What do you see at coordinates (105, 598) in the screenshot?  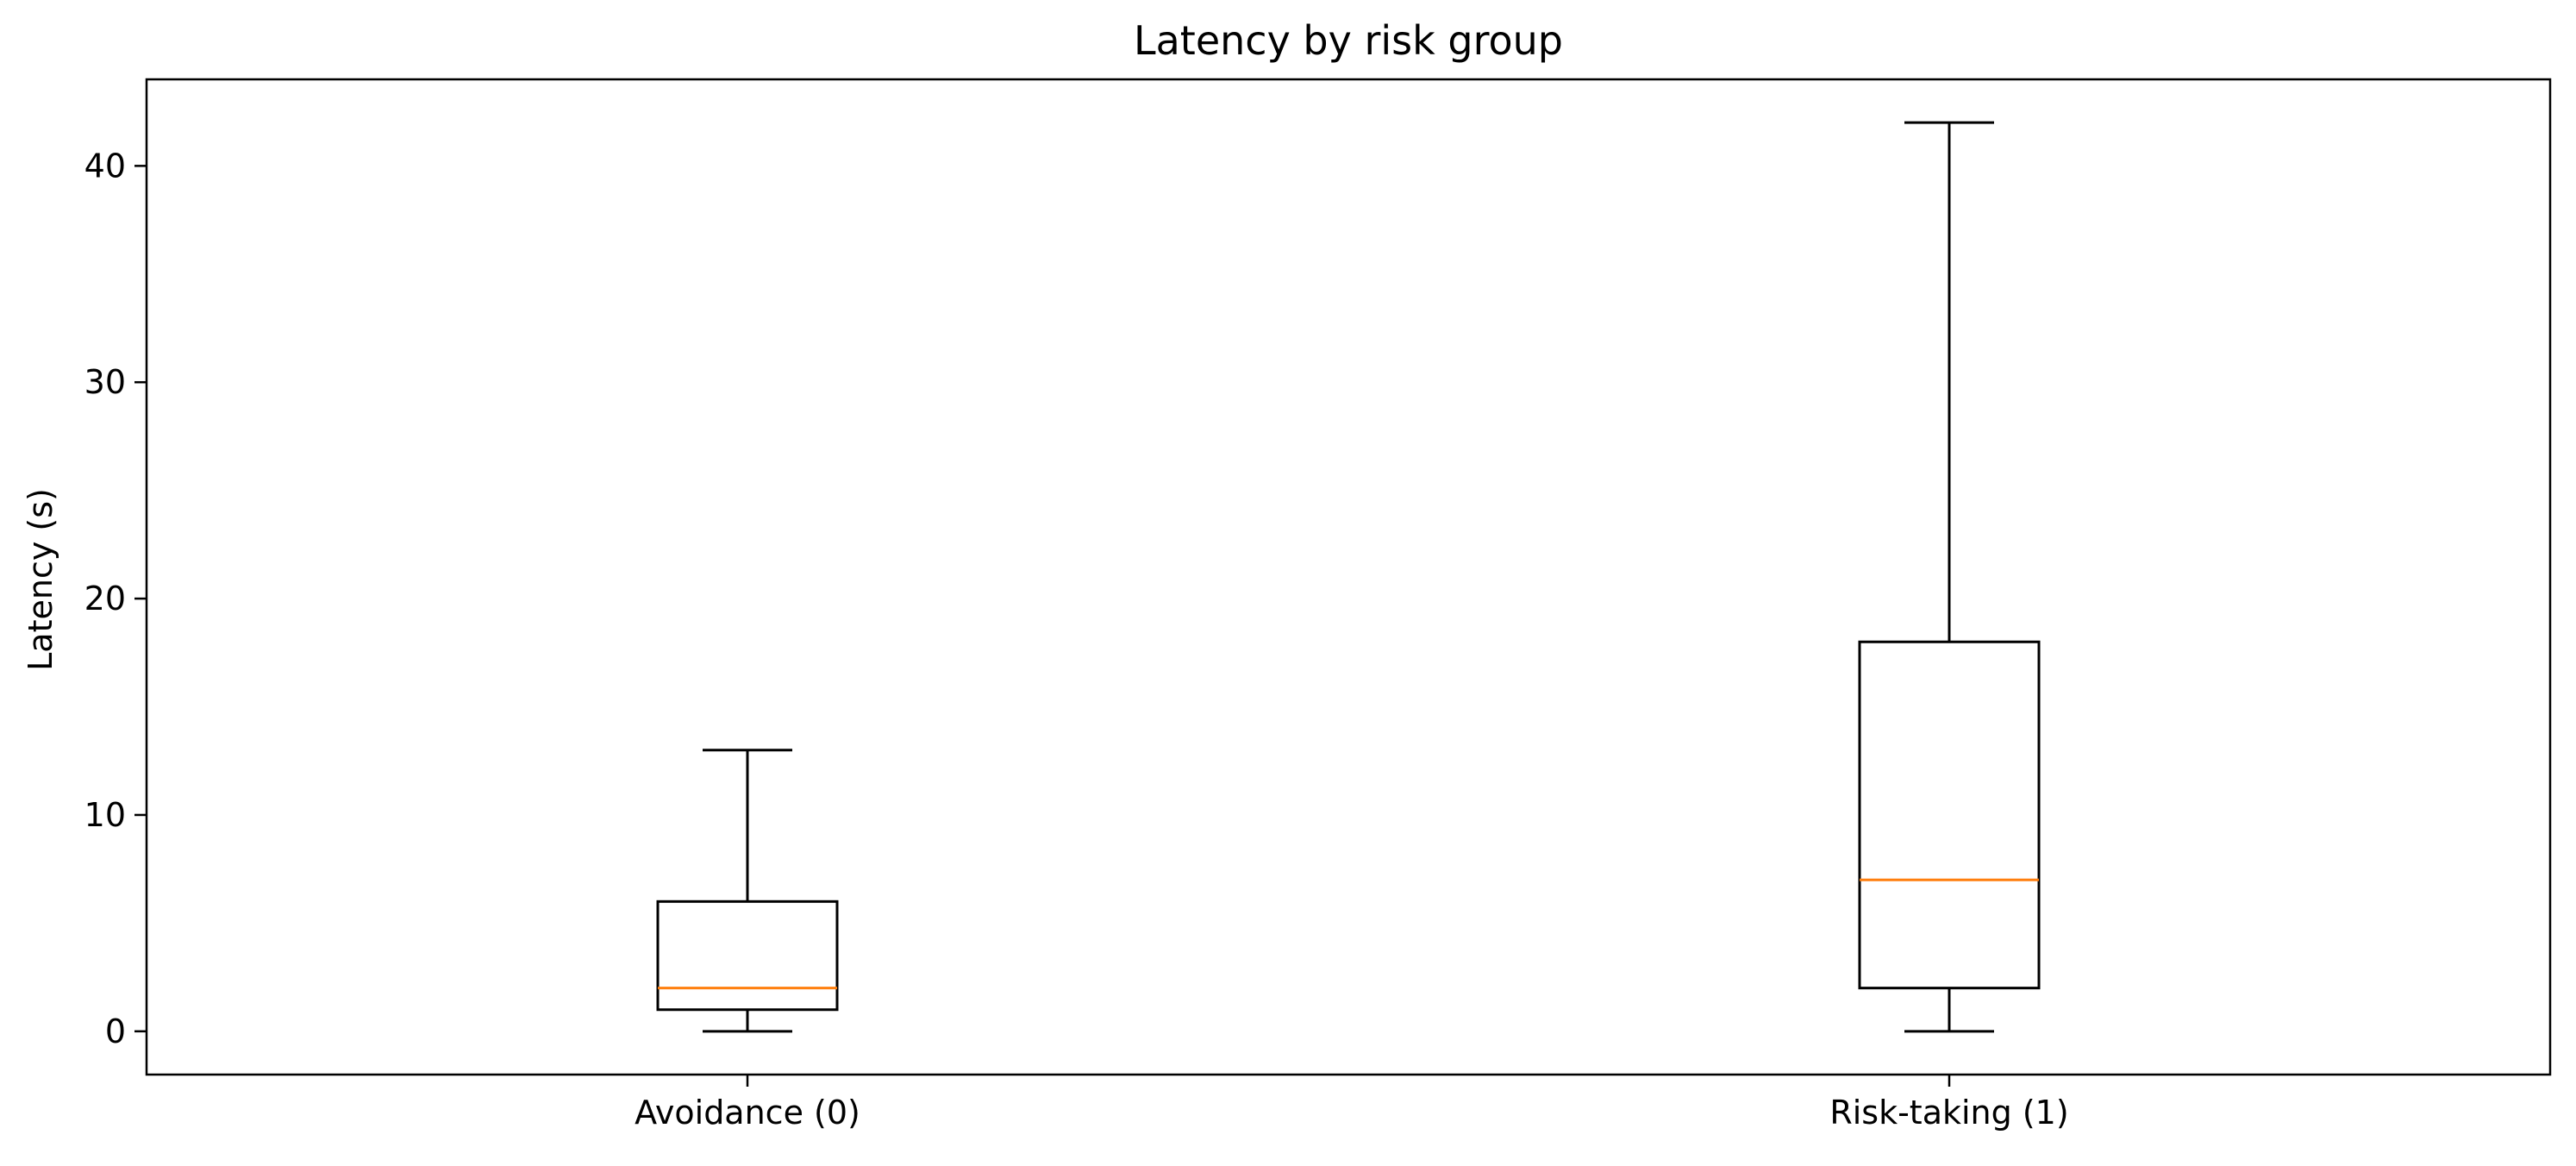 I see `y-tick-label: 20` at bounding box center [105, 598].